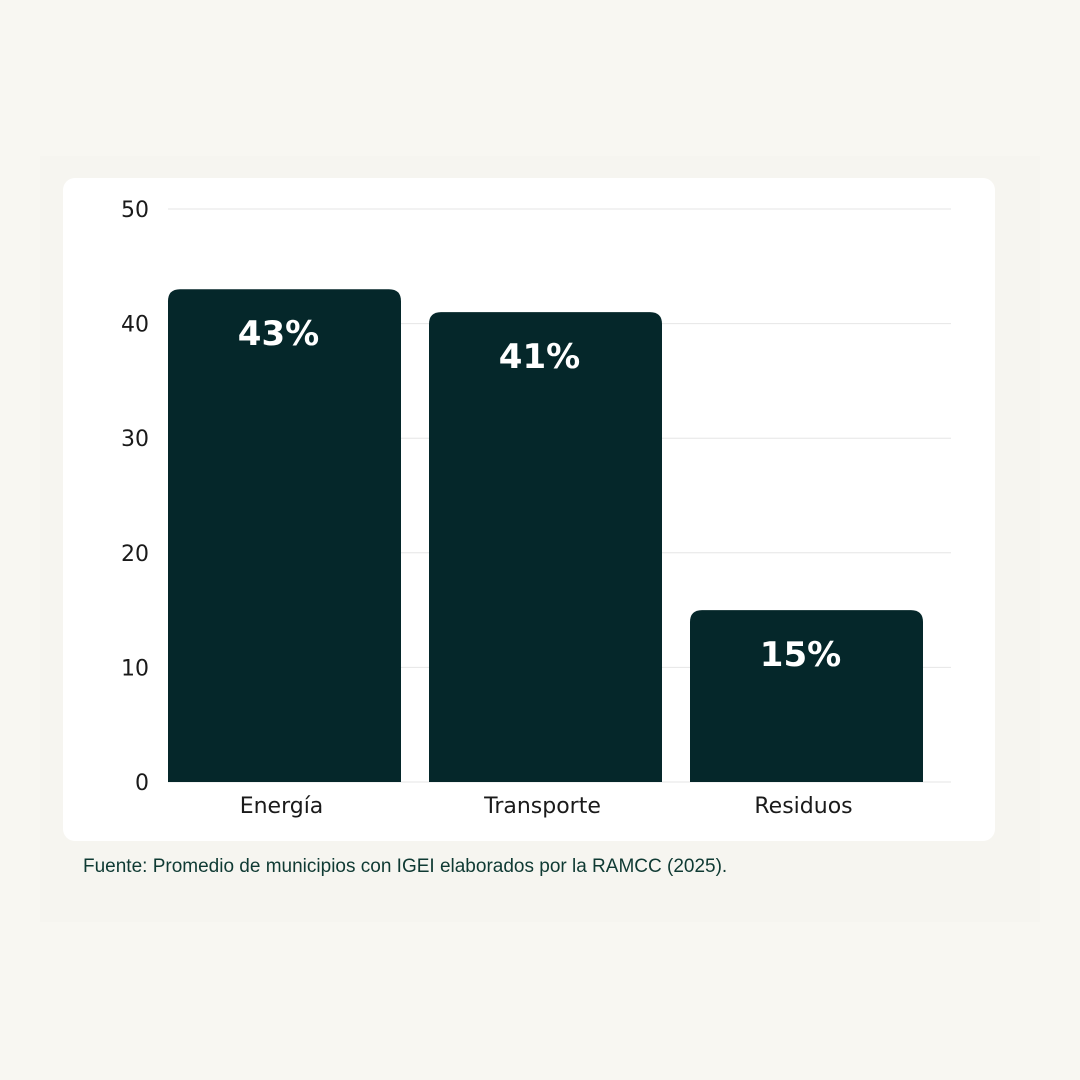  Describe the element at coordinates (135, 668) in the screenshot. I see `y-tick-label: 10` at that location.